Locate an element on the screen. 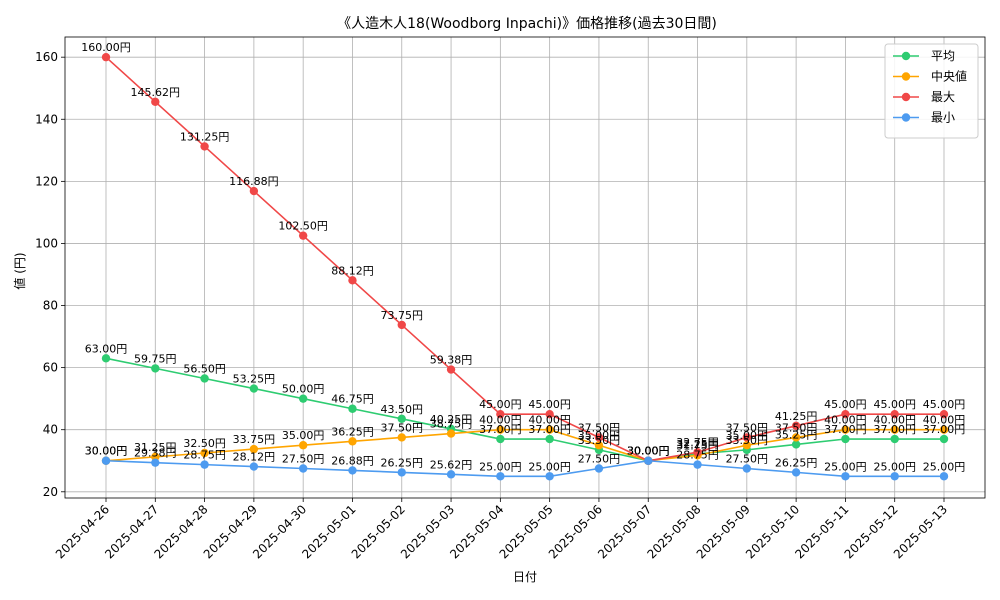  data-label: 28.12円 is located at coordinates (254, 457).